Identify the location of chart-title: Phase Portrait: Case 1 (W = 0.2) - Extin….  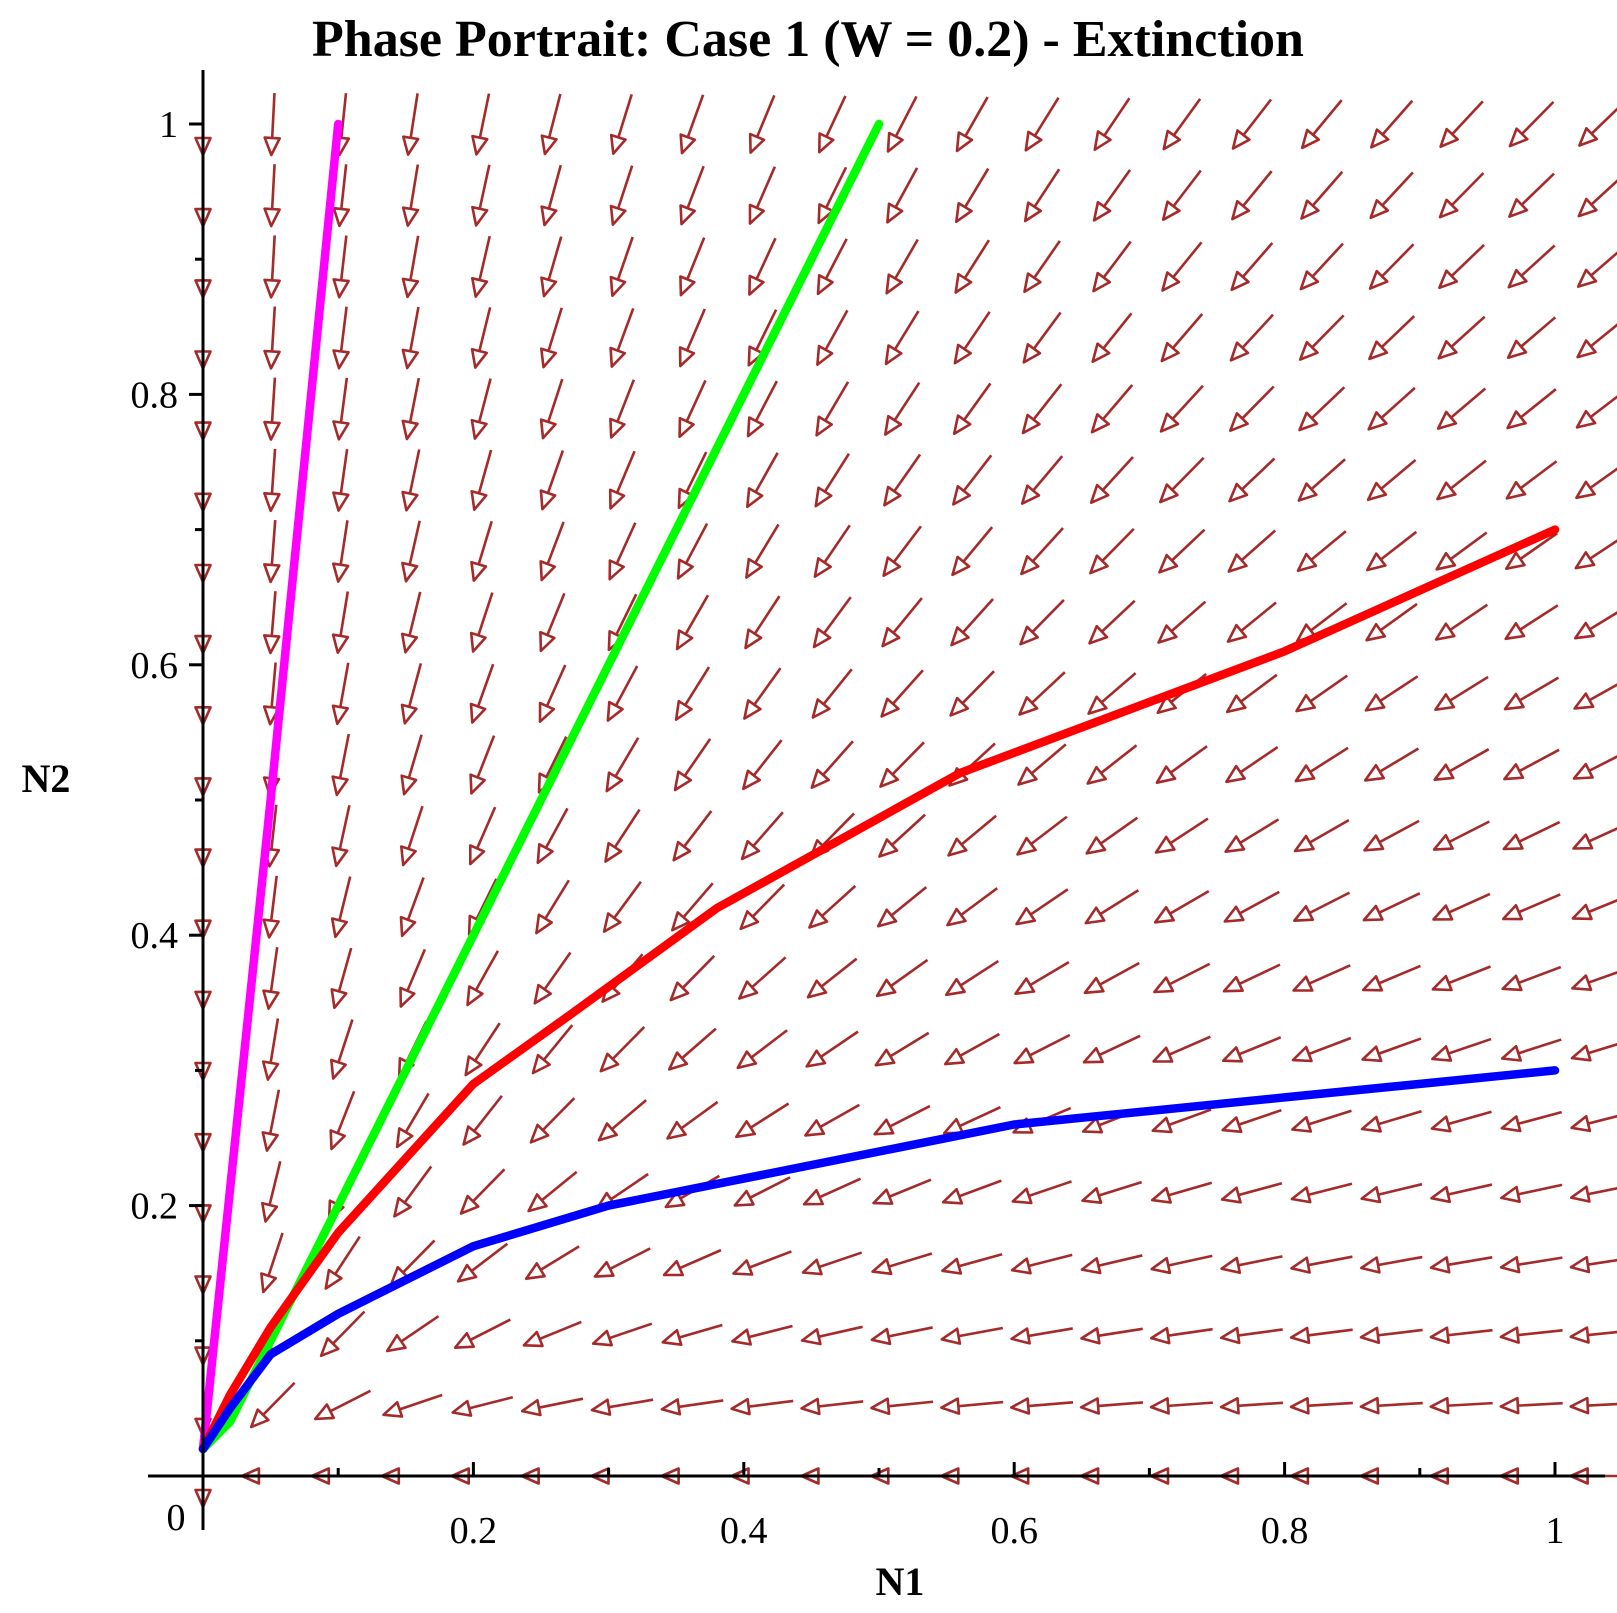
(808, 39).